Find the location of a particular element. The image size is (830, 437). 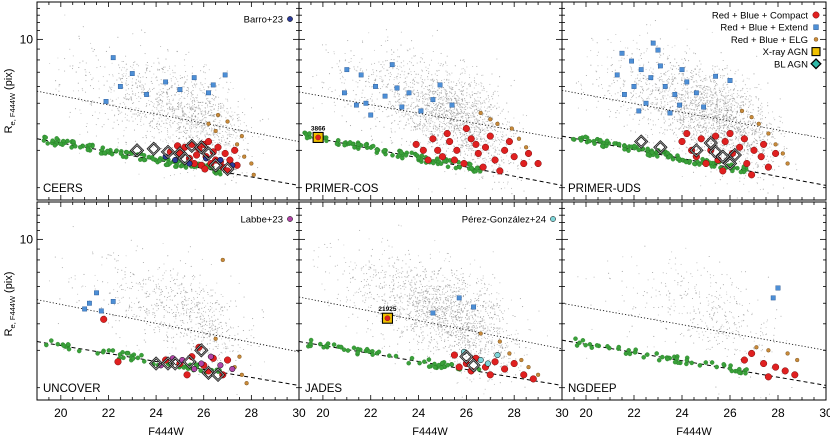

y-axis-label-bottom: Re, F444W (pix) is located at coordinates (10, 304).